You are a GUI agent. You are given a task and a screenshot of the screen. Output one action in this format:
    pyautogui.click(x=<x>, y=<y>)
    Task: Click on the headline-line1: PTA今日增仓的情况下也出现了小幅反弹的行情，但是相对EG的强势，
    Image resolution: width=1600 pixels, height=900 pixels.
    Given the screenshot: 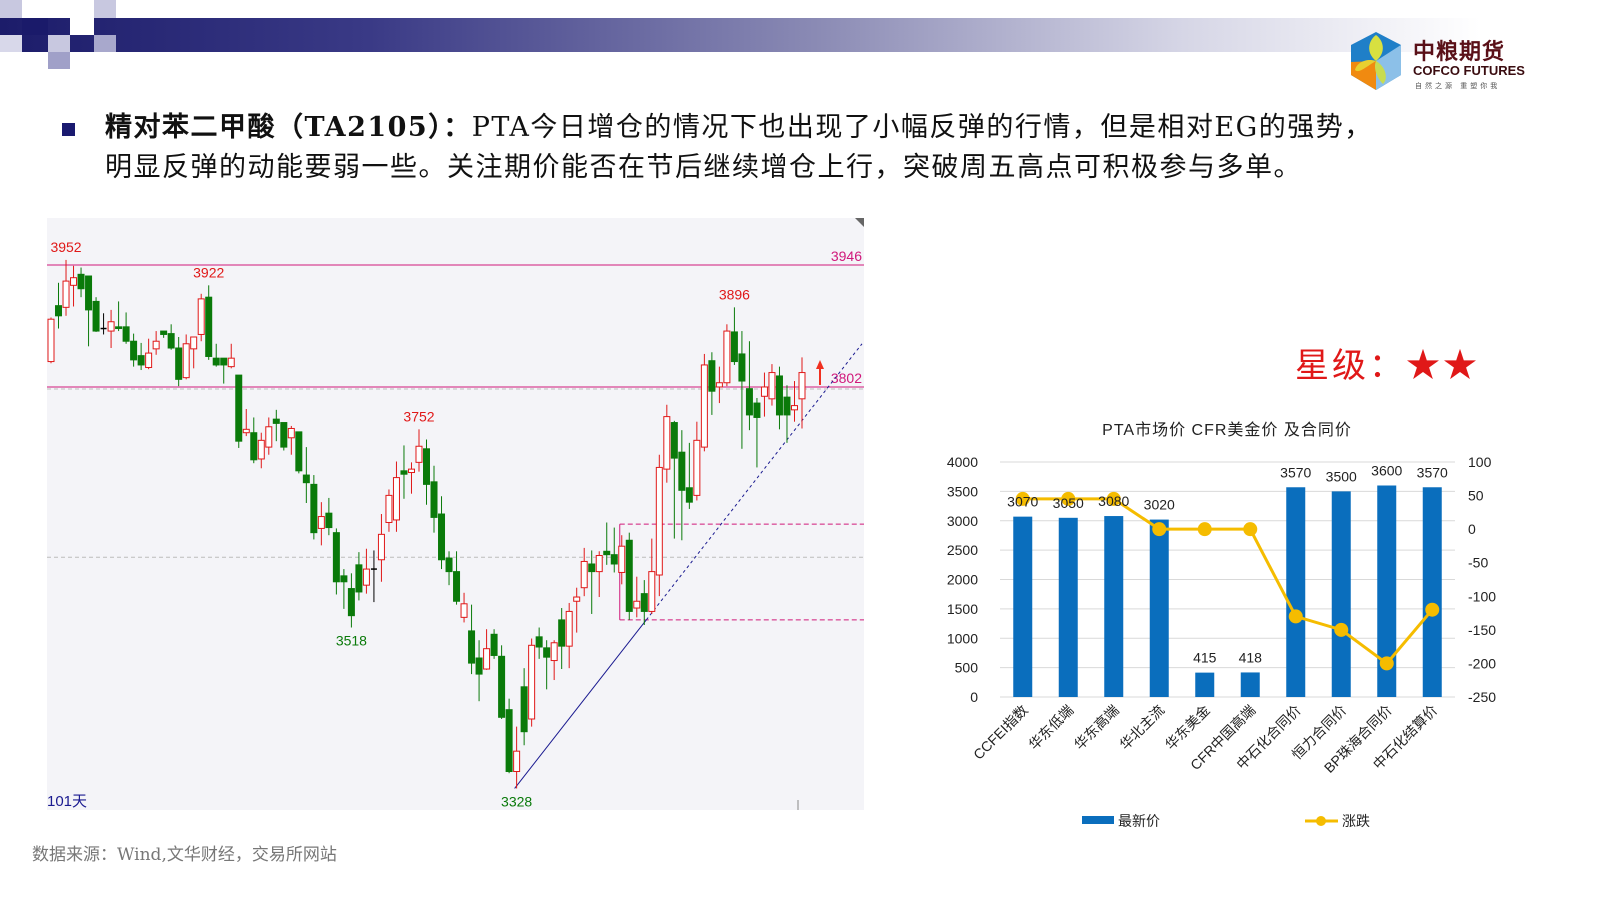 What is the action you would take?
    pyautogui.click(x=922, y=127)
    